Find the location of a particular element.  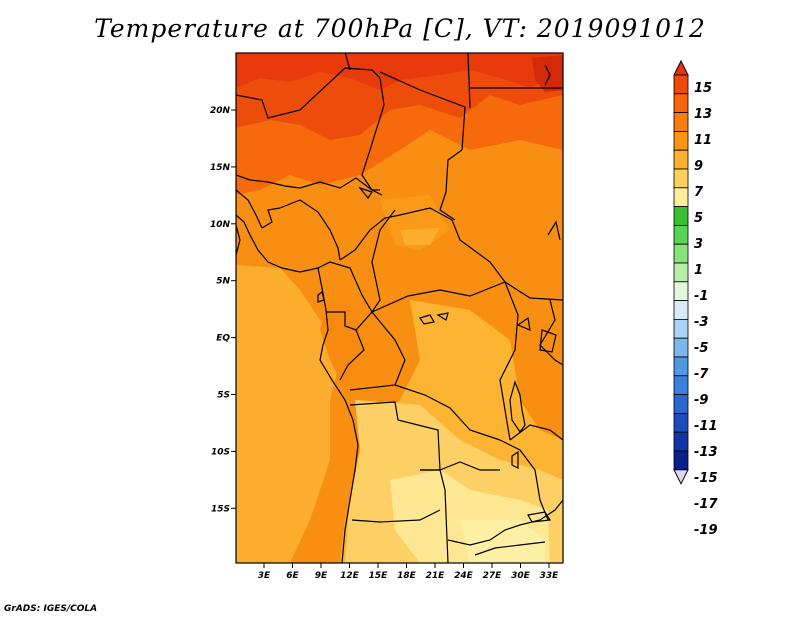

colorbar-label: 5 is located at coordinates (698, 218).